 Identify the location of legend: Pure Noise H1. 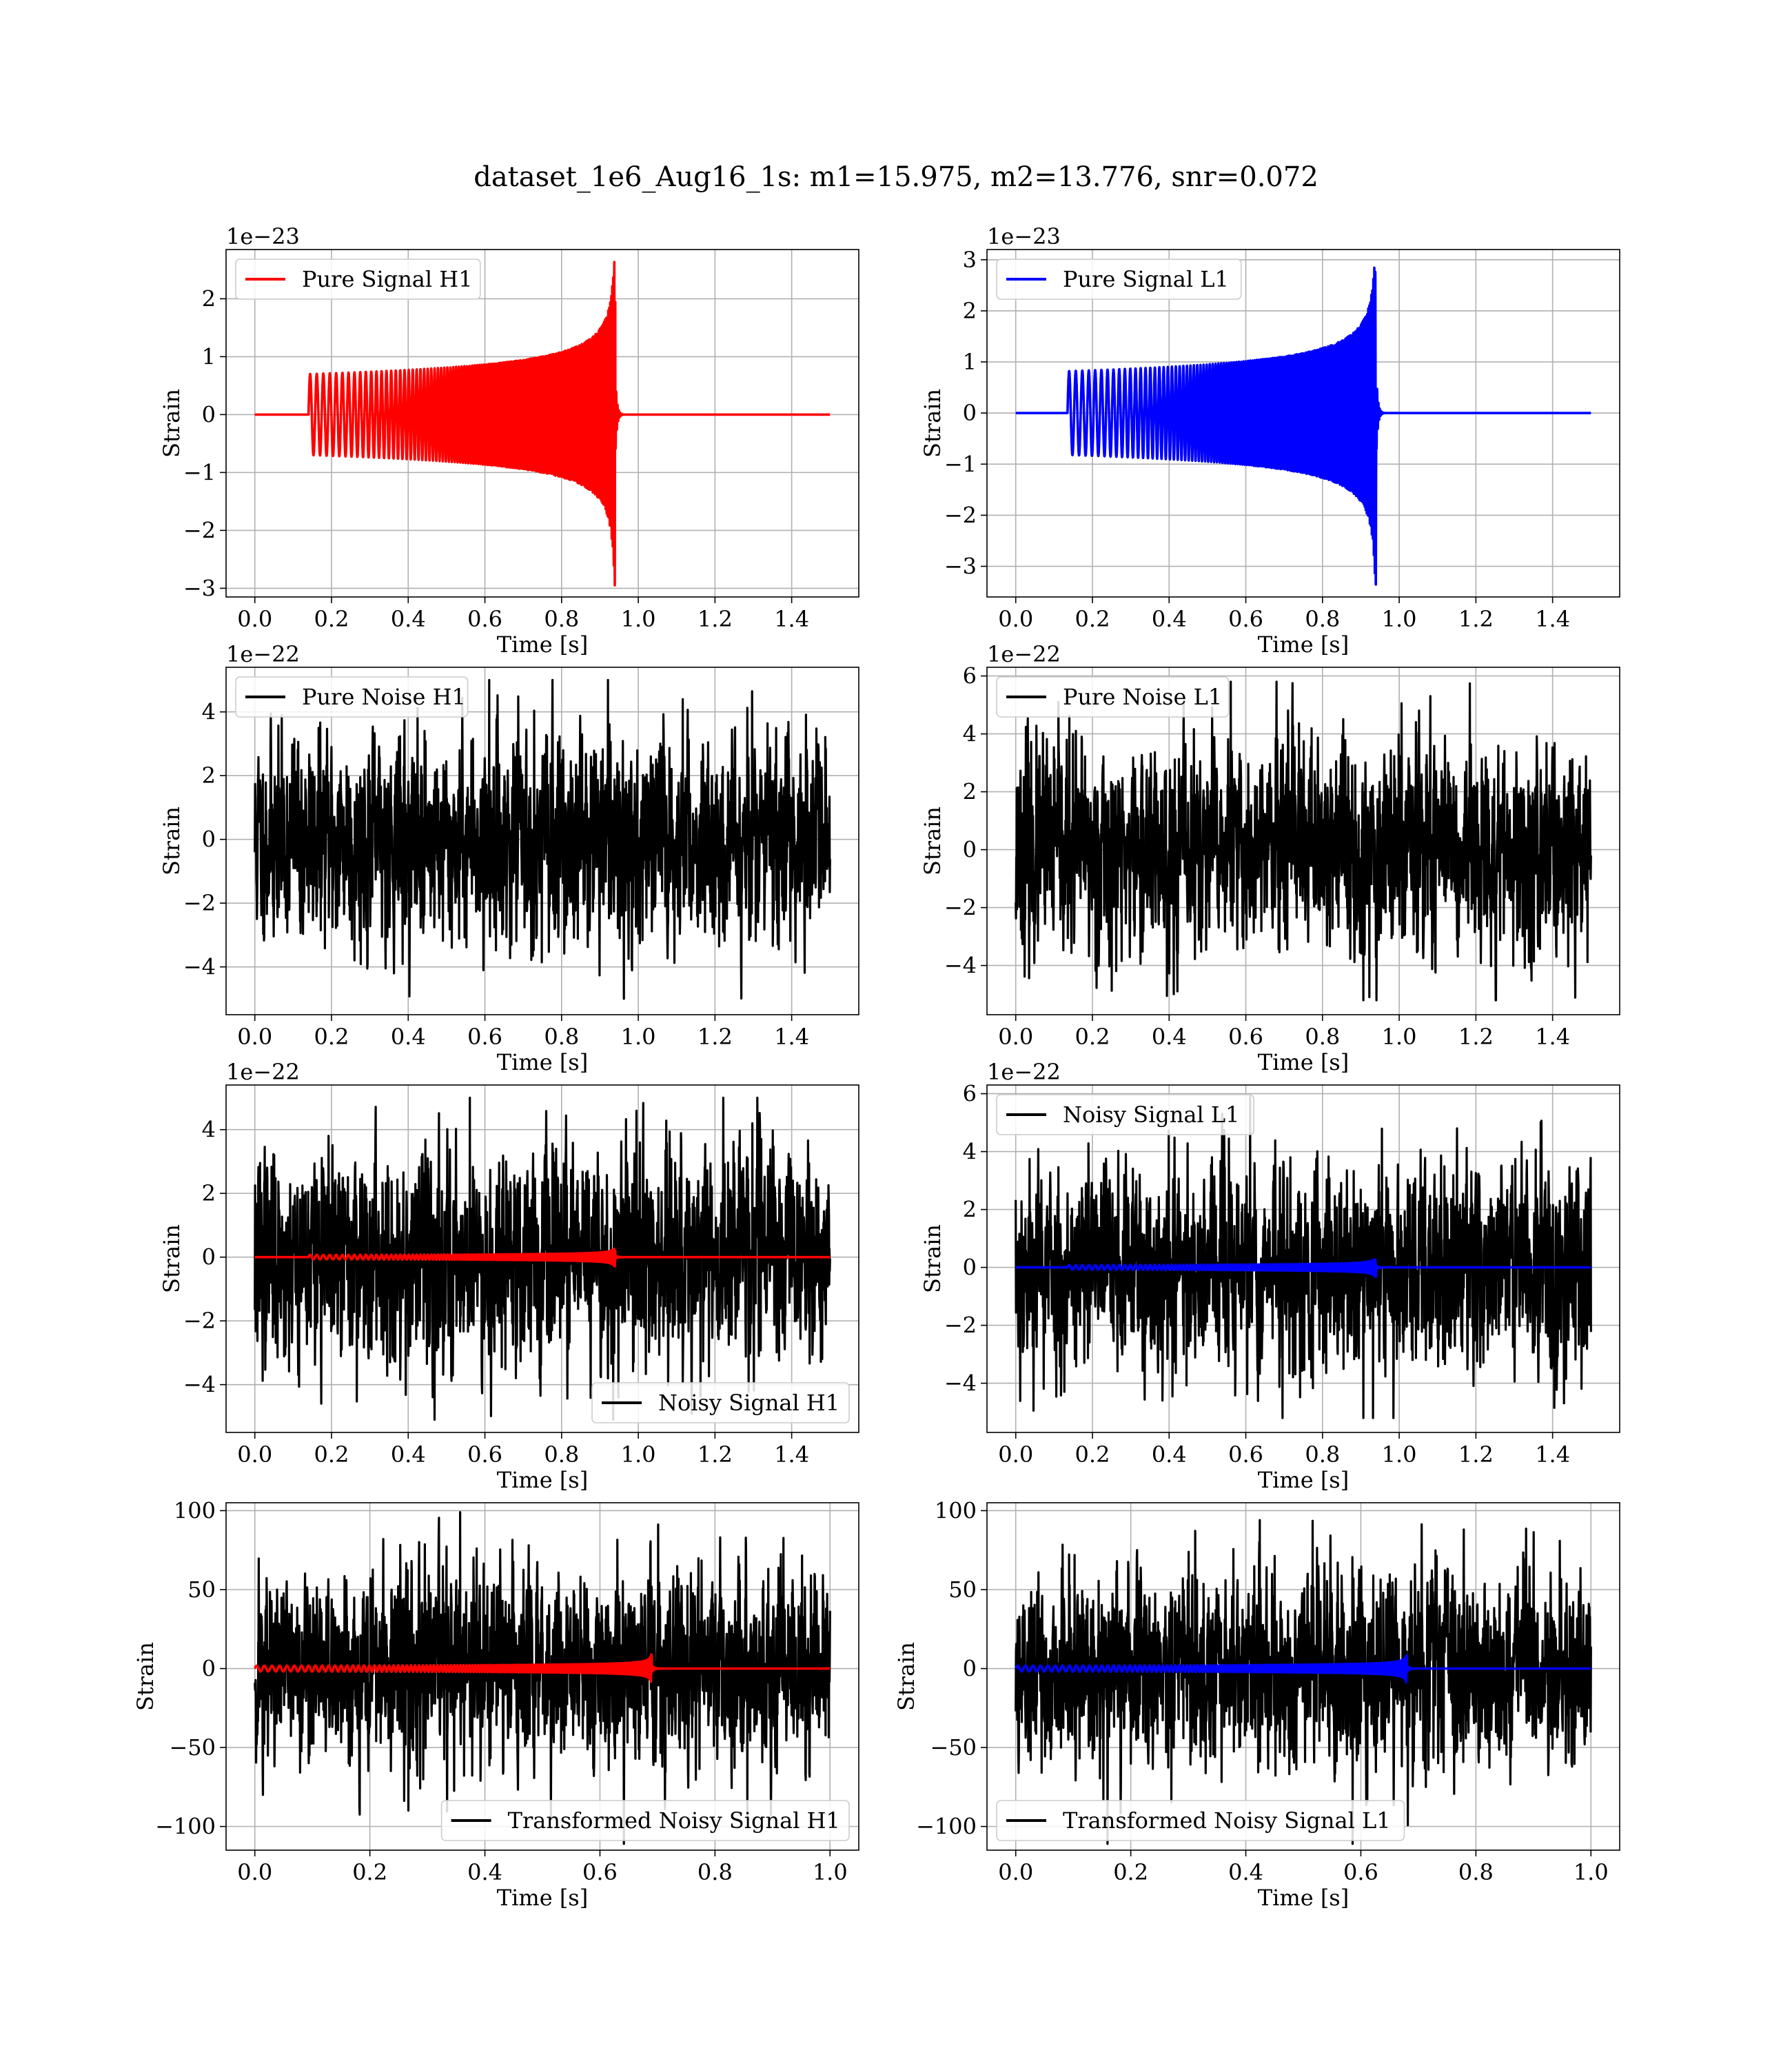
(352, 697).